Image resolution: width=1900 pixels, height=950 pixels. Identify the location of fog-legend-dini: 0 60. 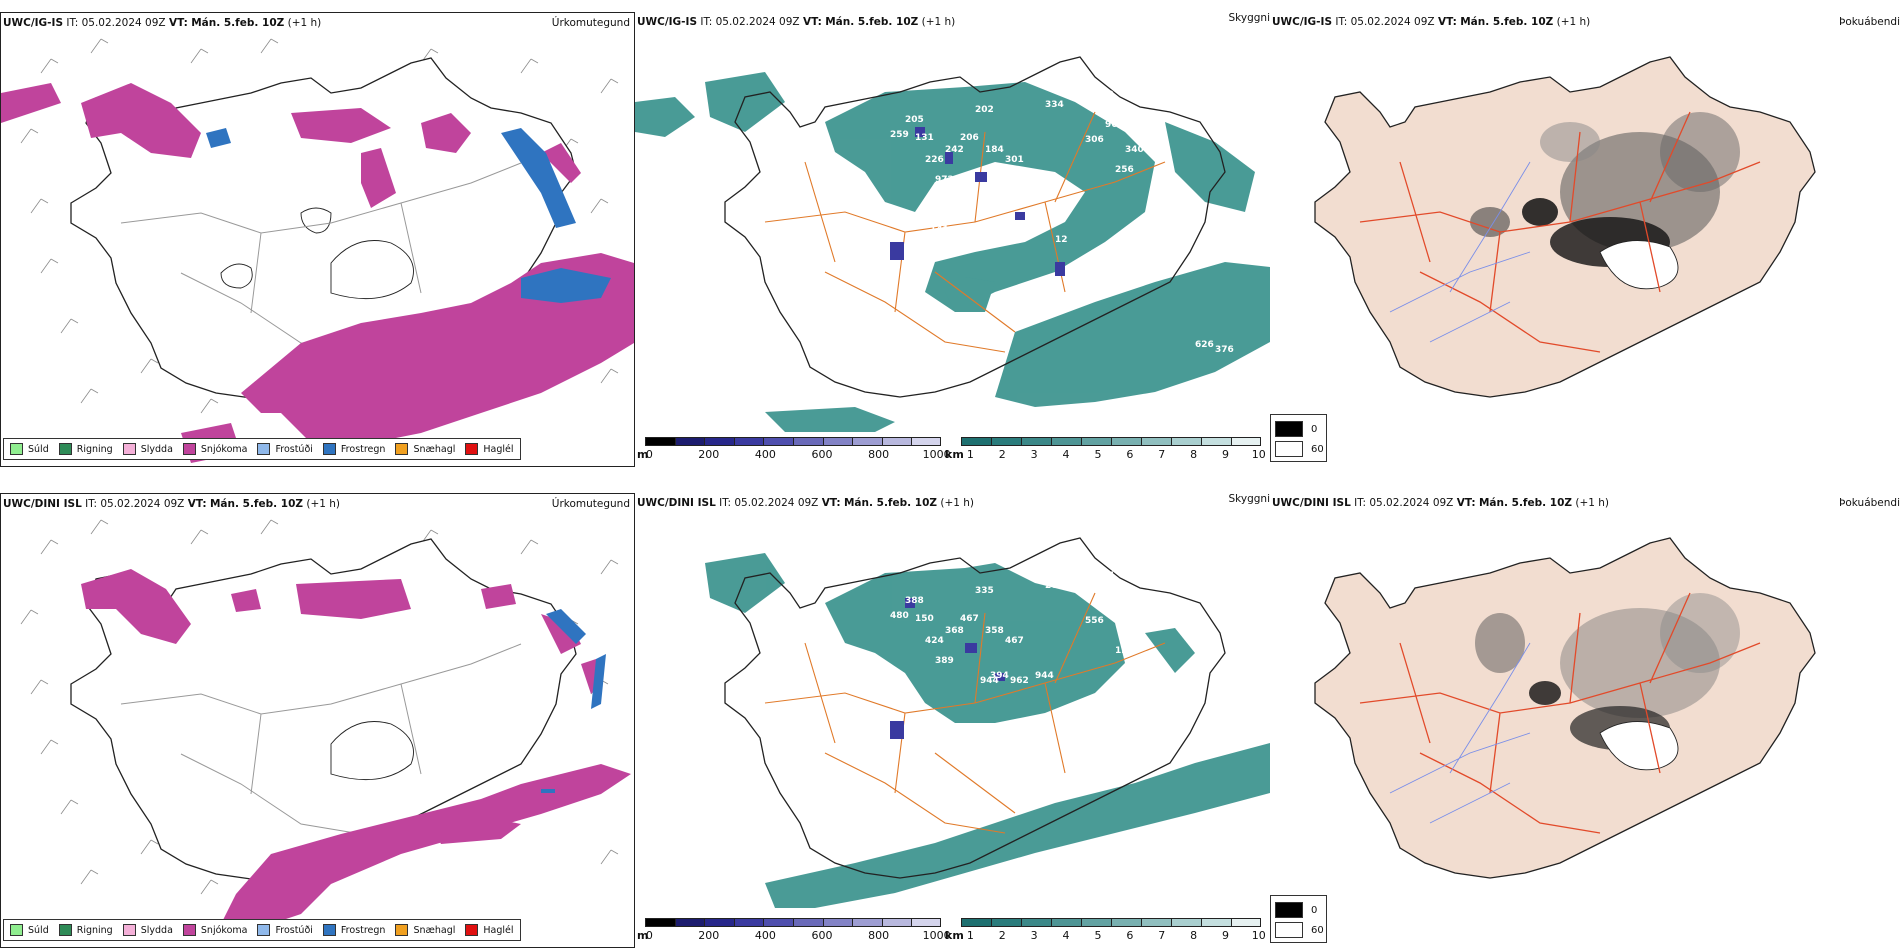
(1298, 919).